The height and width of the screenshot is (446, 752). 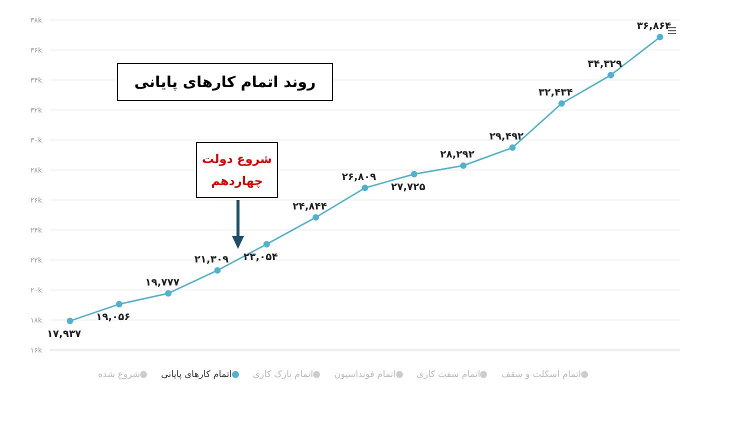 What do you see at coordinates (359, 177) in the screenshot?
I see `data-label: ۲۶,۸۰۹` at bounding box center [359, 177].